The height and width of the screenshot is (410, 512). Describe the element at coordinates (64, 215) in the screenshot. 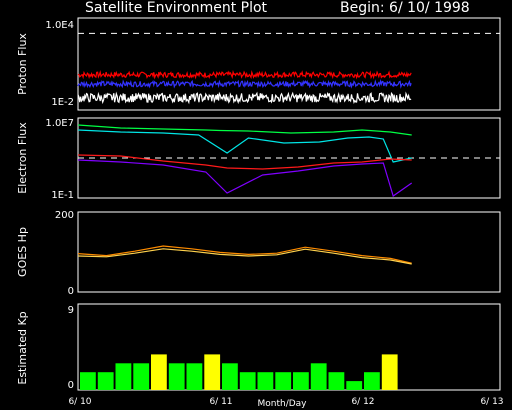

I see `goes-hp-ytick-top: 200` at that location.